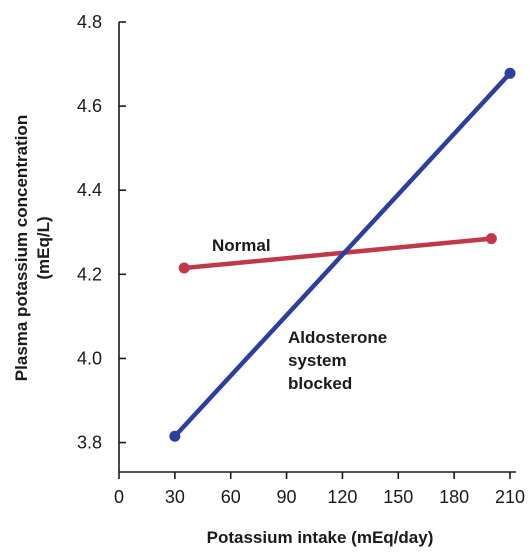 This screenshot has width=529, height=552. Describe the element at coordinates (89, 190) in the screenshot. I see `y-tick-label: 4.4` at that location.